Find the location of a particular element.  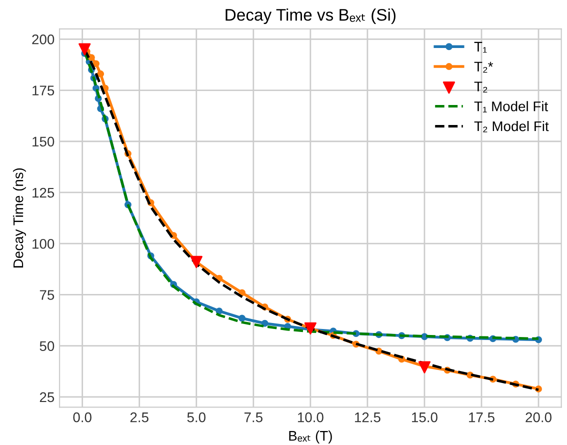

y-tick-label: 150 is located at coordinates (43, 141).